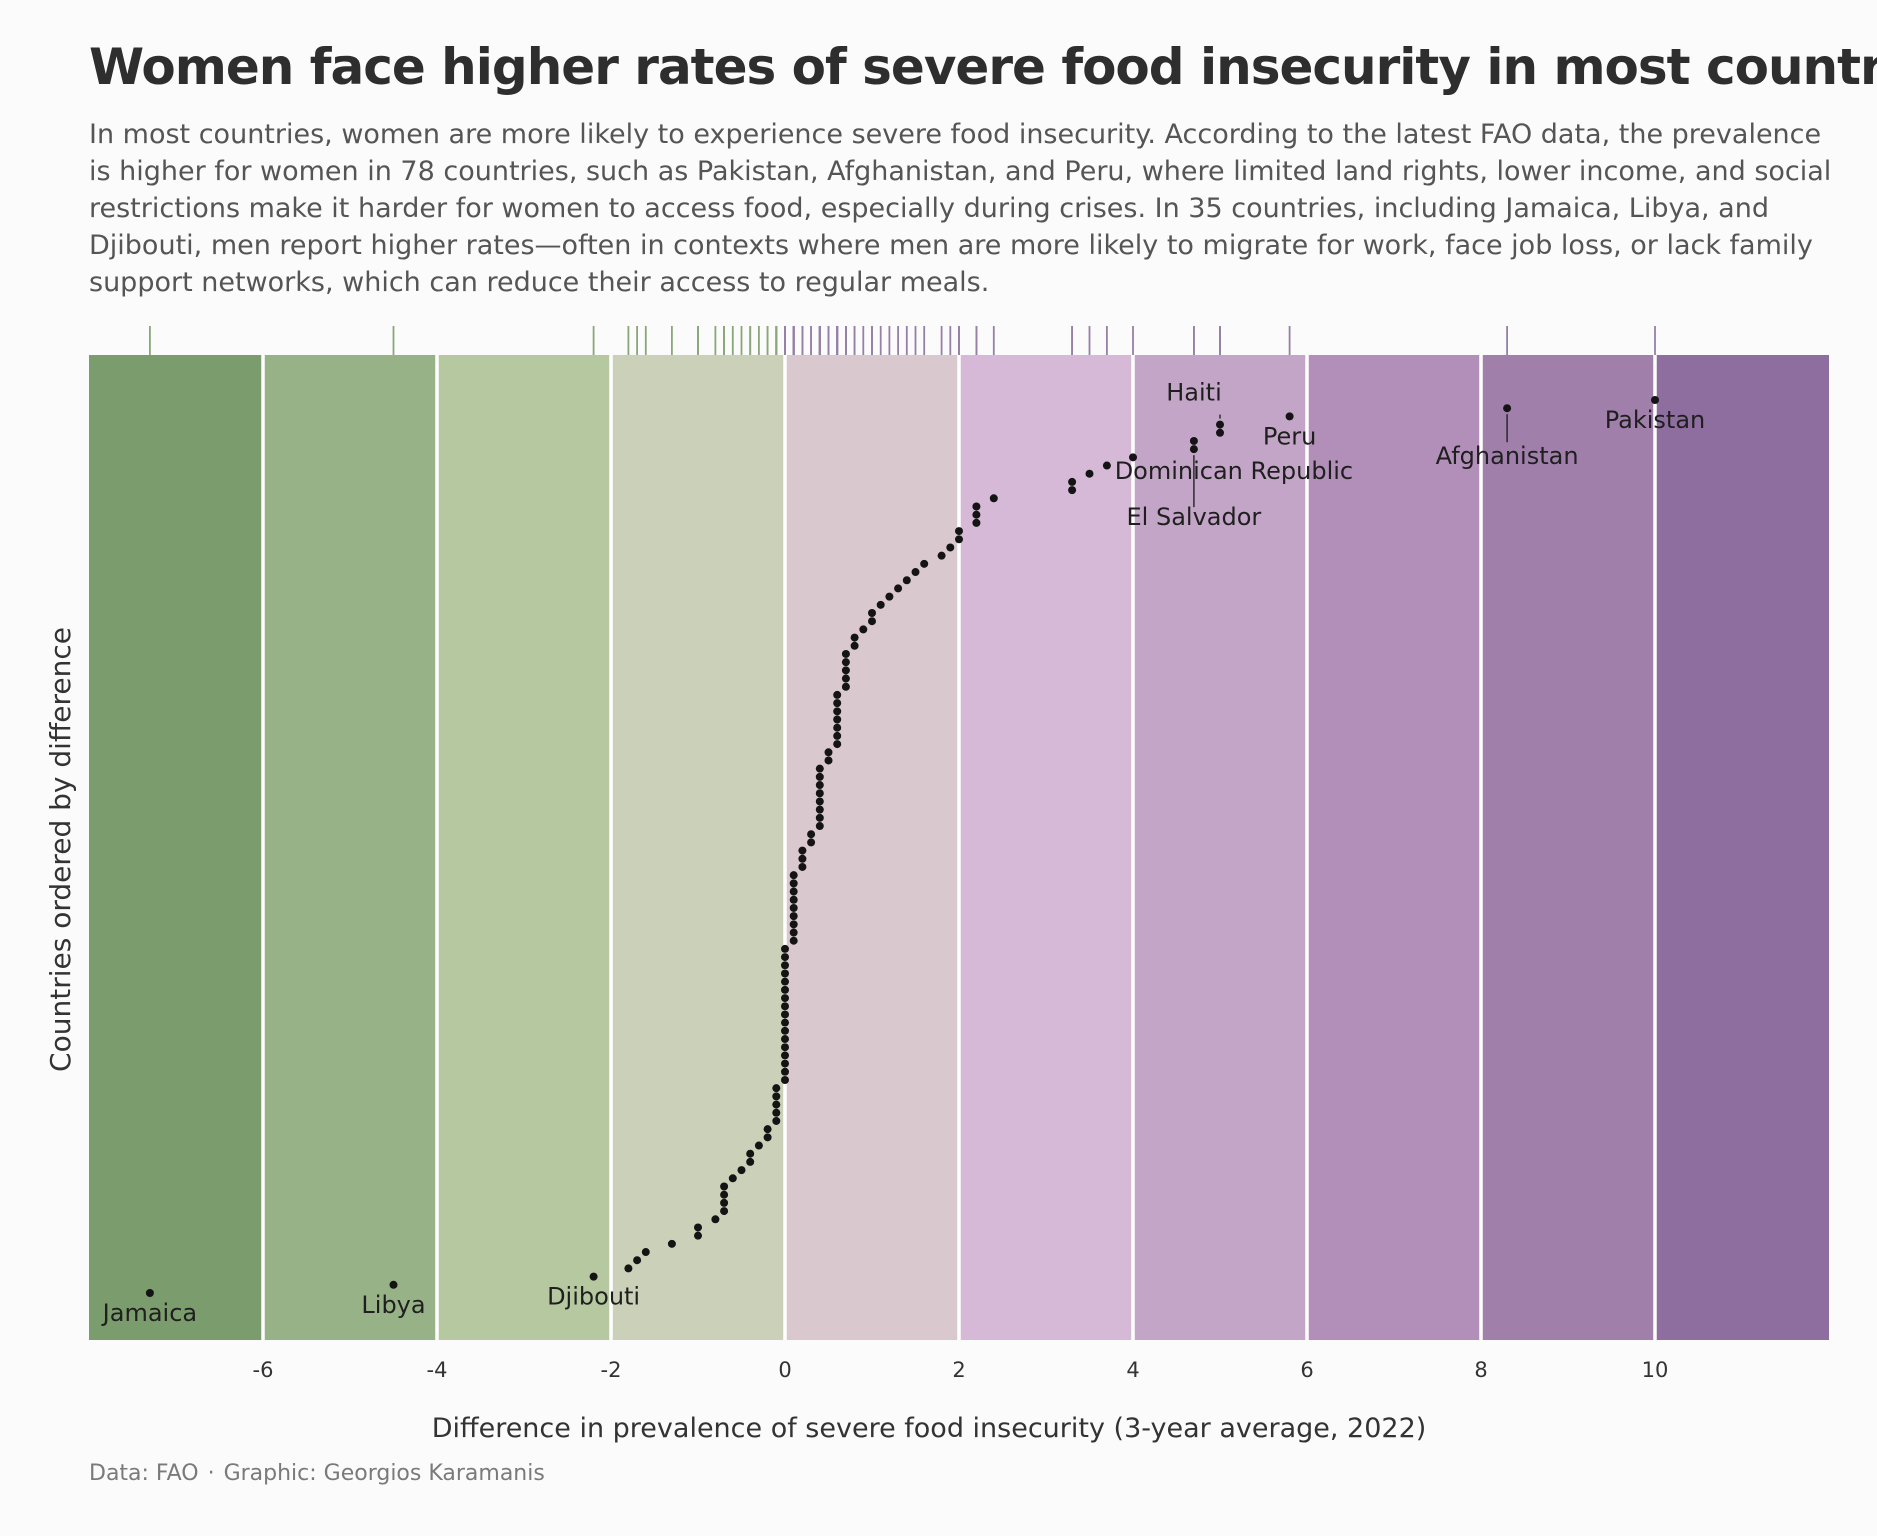  Describe the element at coordinates (384, 1473) in the screenshot. I see `caption-graphic: Graphic: Georgios Karamanis` at that location.